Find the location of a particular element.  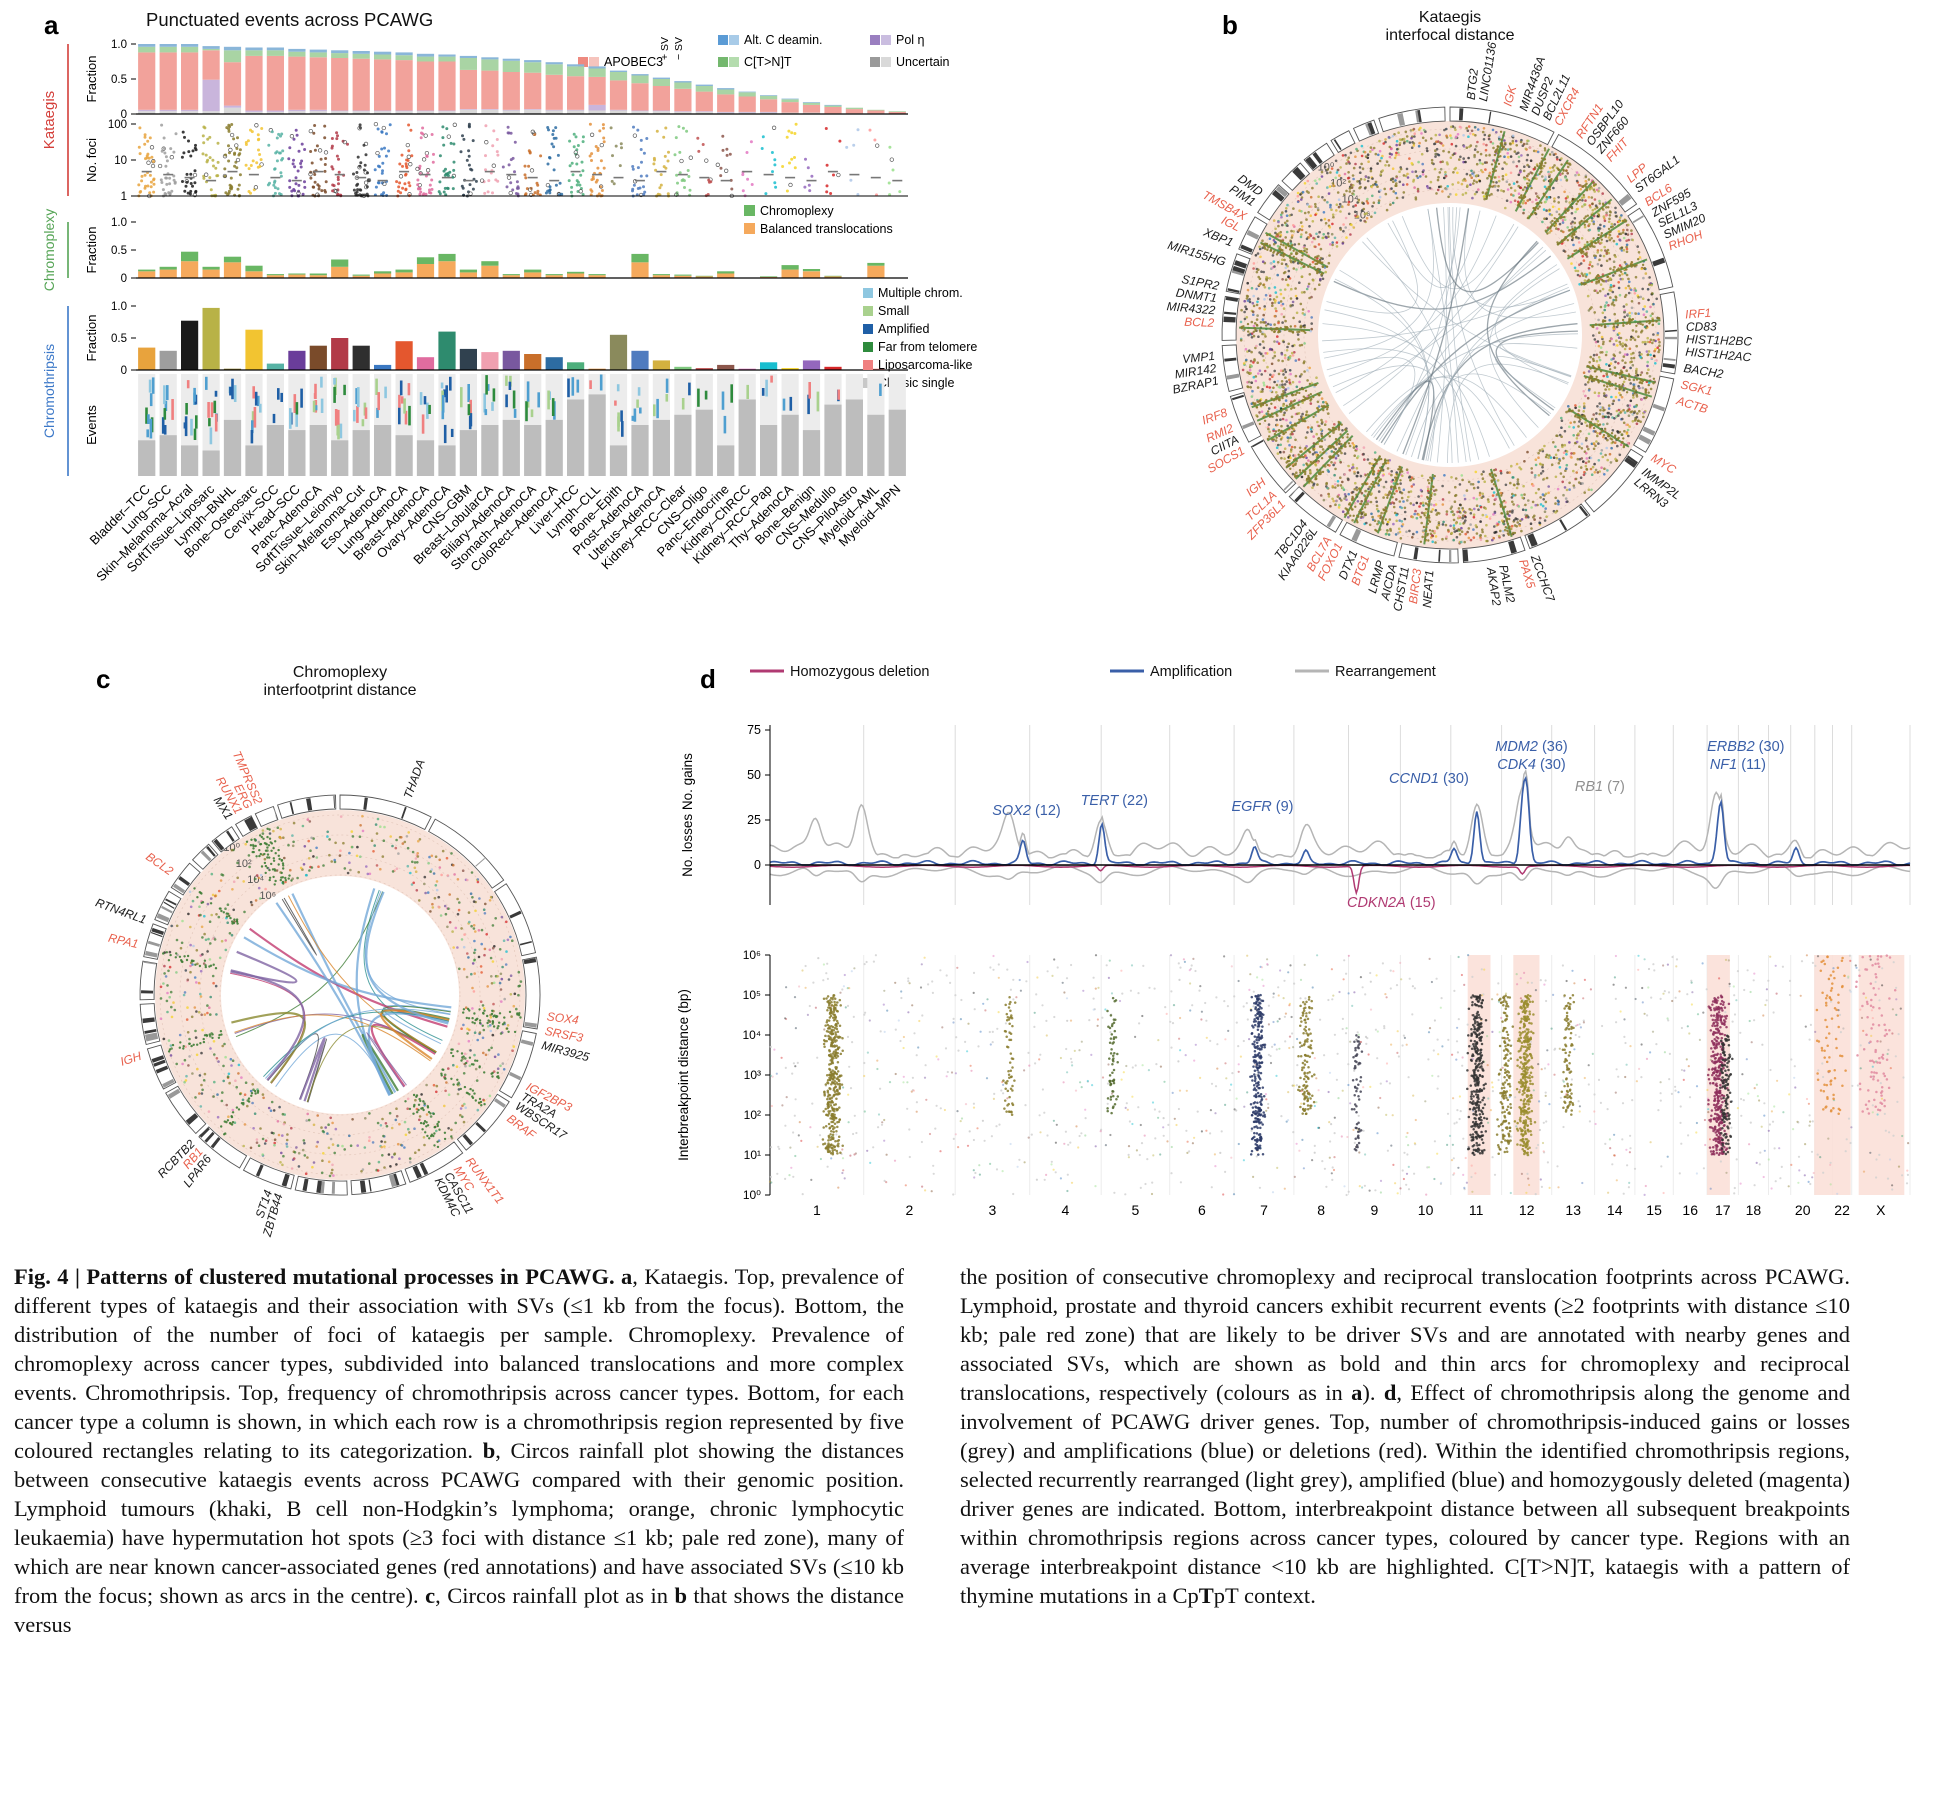

svg-text: Punctuated events across PCAWG is located at coordinates (289, 19).